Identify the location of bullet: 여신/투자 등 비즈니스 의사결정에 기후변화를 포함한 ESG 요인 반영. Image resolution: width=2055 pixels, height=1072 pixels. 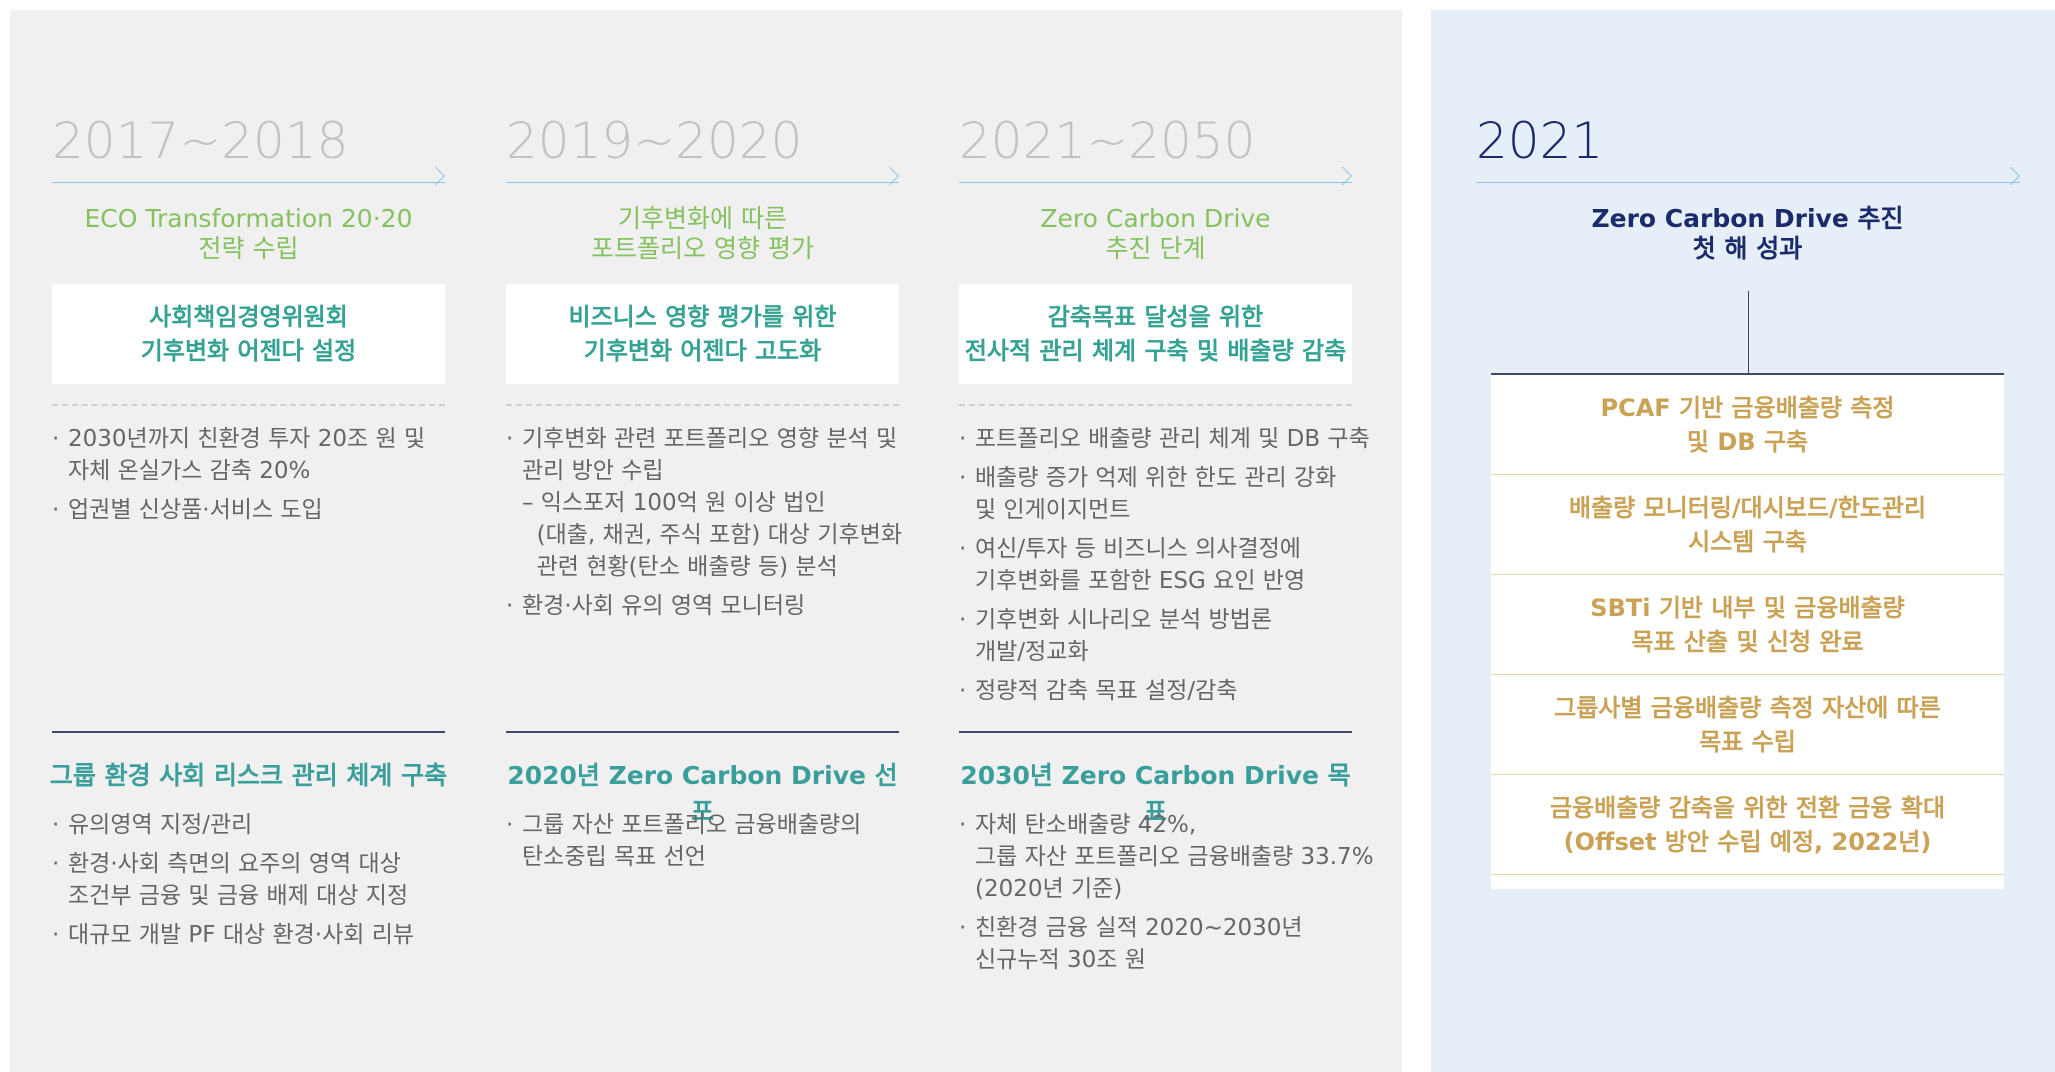
(1165, 565).